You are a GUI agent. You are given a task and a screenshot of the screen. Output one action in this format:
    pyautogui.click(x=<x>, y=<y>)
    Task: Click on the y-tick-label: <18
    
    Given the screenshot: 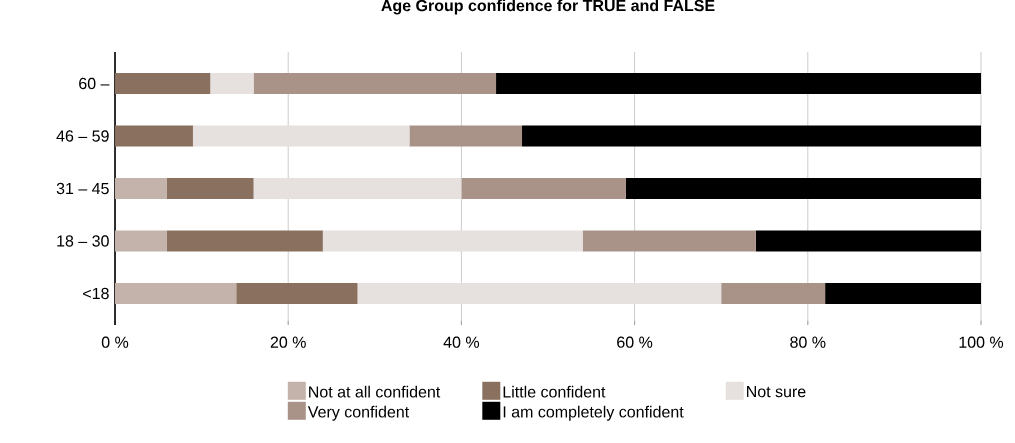 What is the action you would take?
    pyautogui.click(x=96, y=293)
    